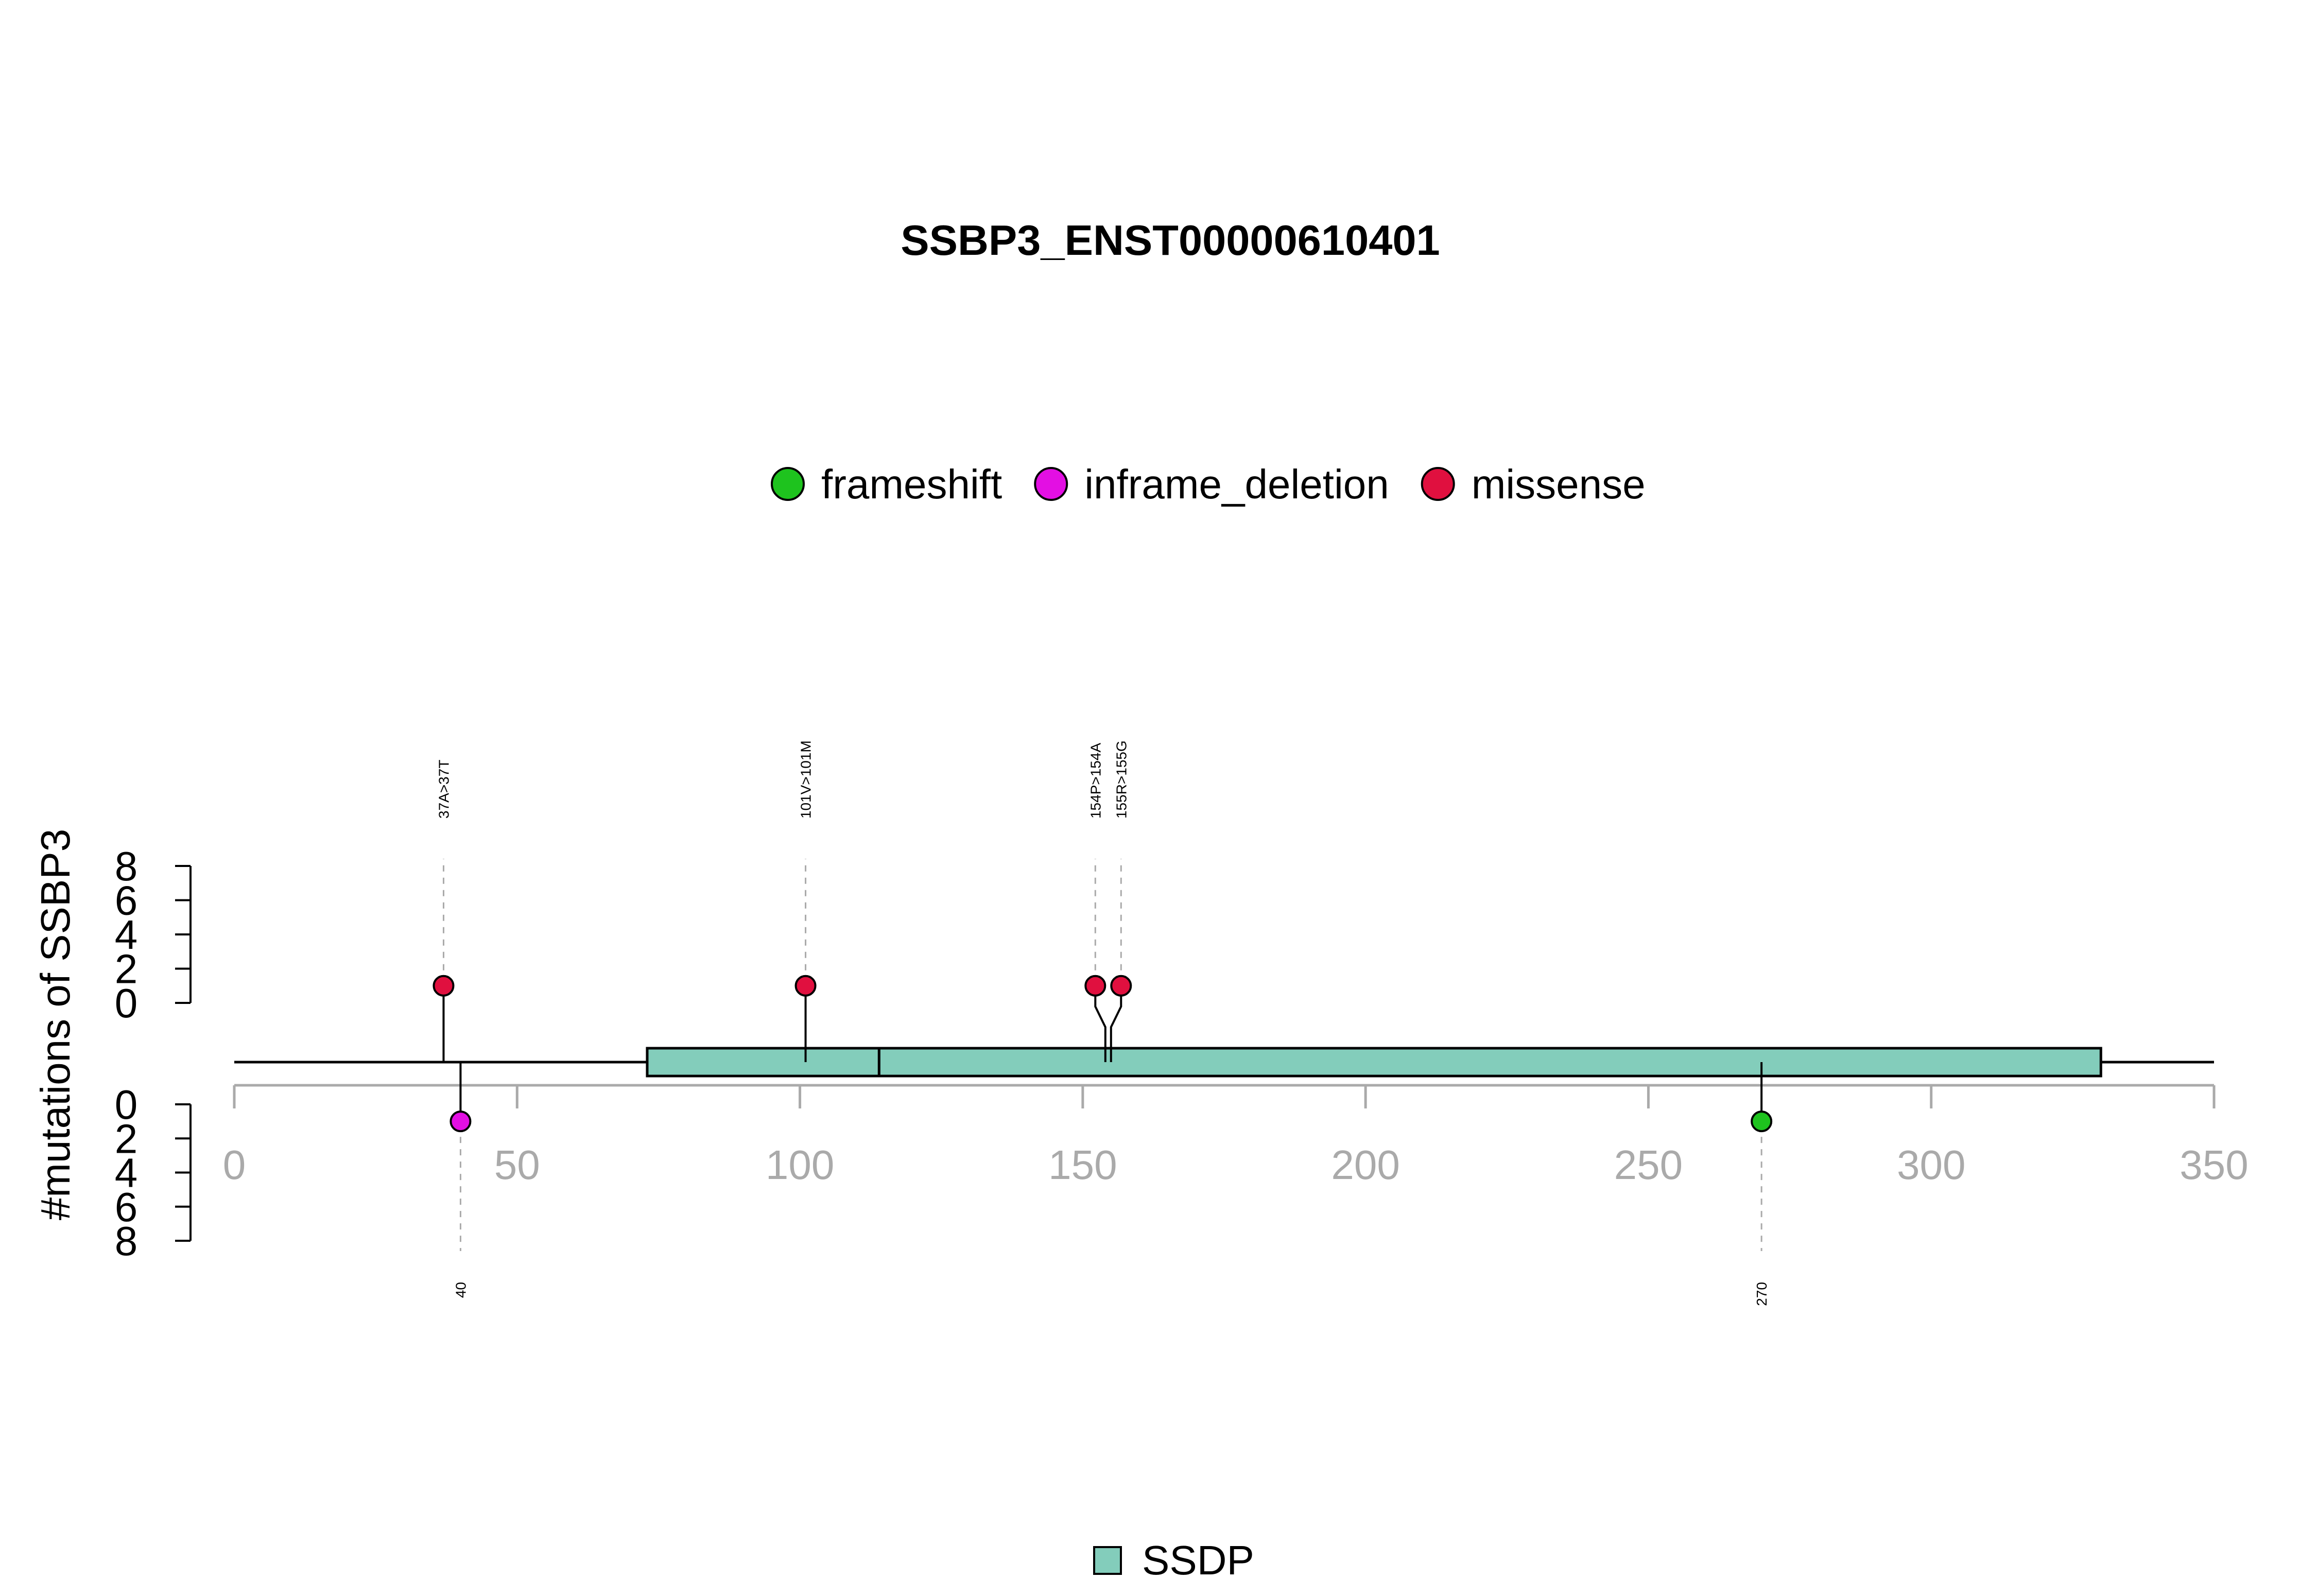 The width and height of the screenshot is (2317, 1596). I want to click on mutation-label: 270, so click(1762, 1294).